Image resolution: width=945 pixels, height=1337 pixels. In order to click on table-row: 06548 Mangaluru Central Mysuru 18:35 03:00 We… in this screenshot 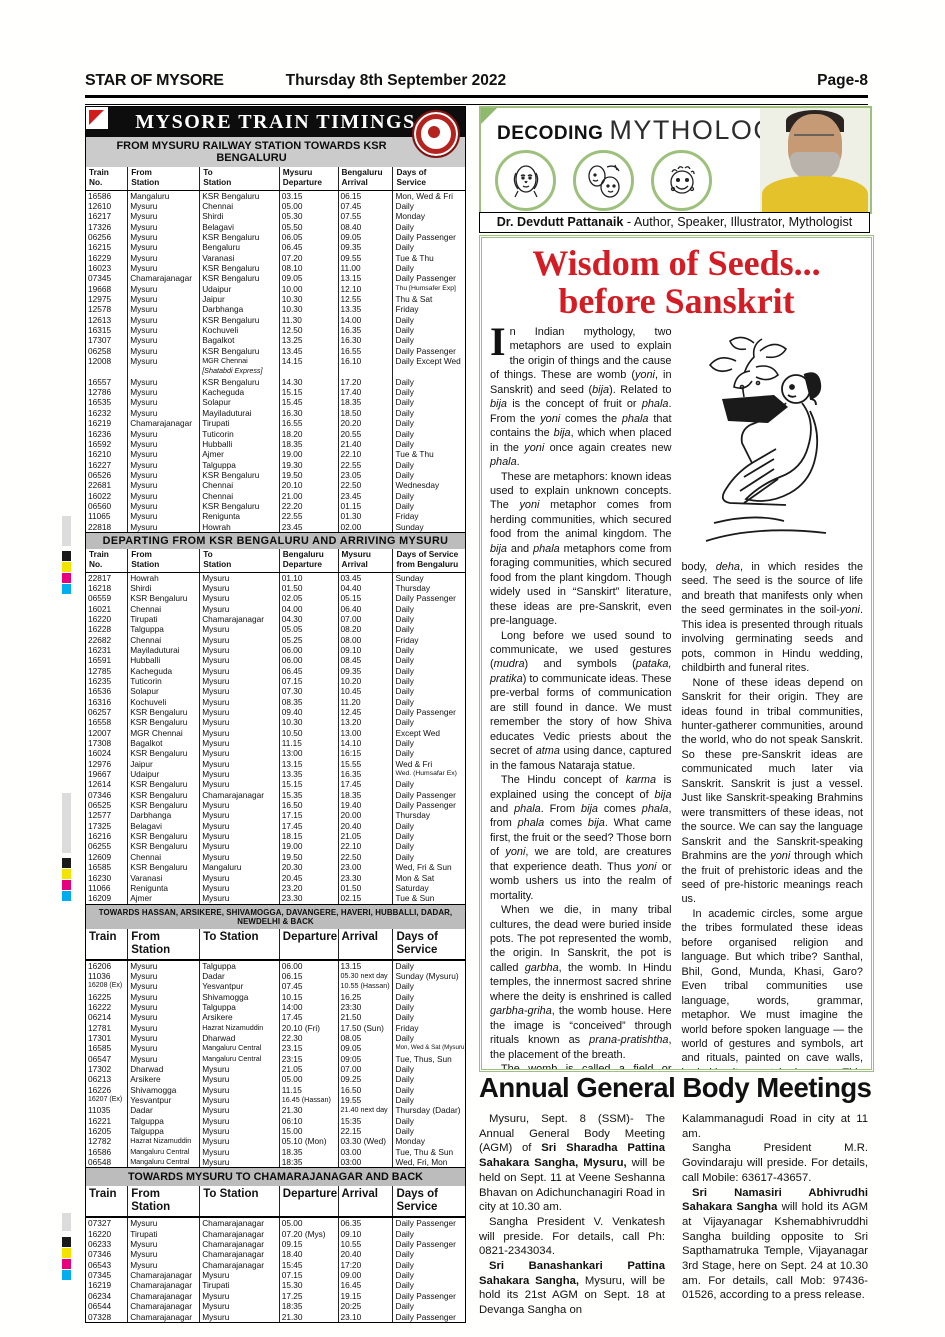, I will do `click(275, 1162)`.